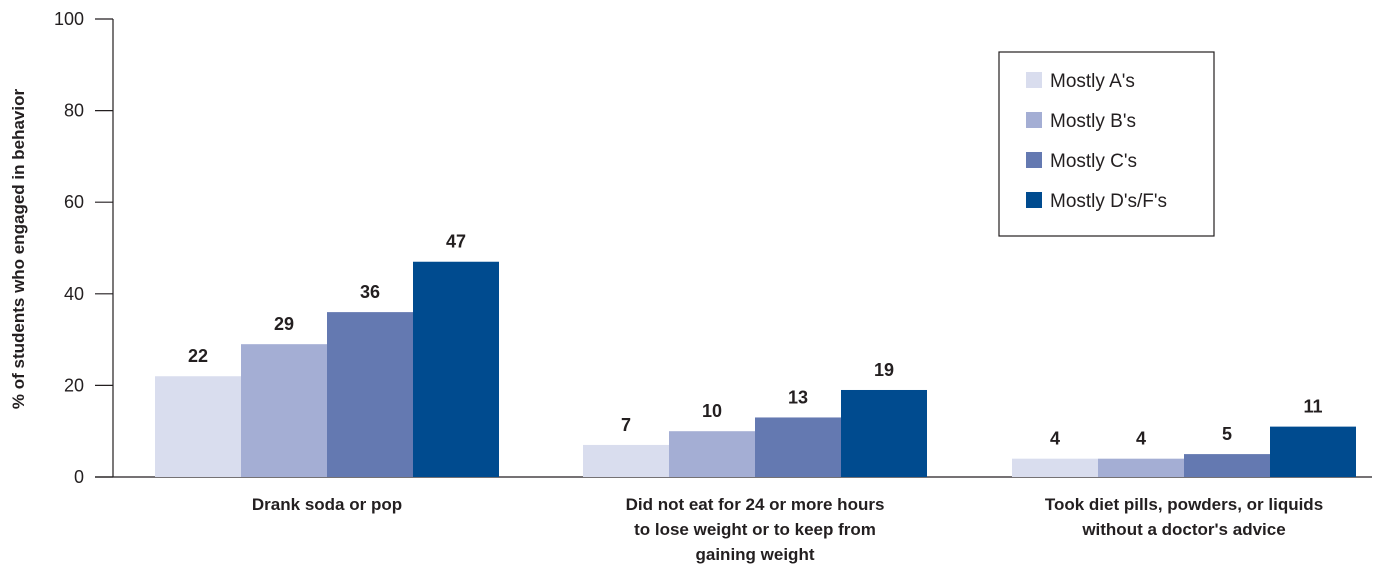 Image resolution: width=1389 pixels, height=567 pixels. What do you see at coordinates (1093, 121) in the screenshot?
I see `legend-label: Mostly B's` at bounding box center [1093, 121].